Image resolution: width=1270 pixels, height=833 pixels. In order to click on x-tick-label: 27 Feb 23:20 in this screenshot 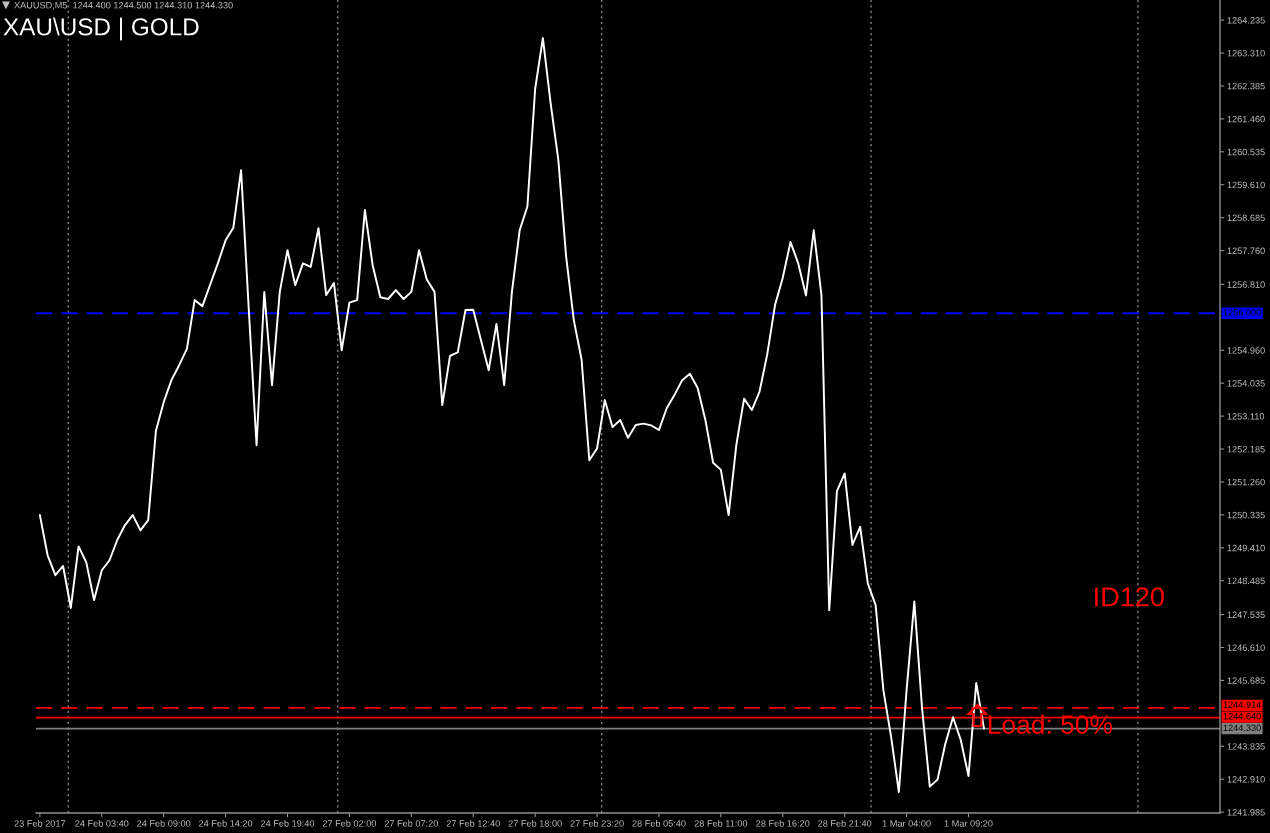, I will do `click(597, 823)`.